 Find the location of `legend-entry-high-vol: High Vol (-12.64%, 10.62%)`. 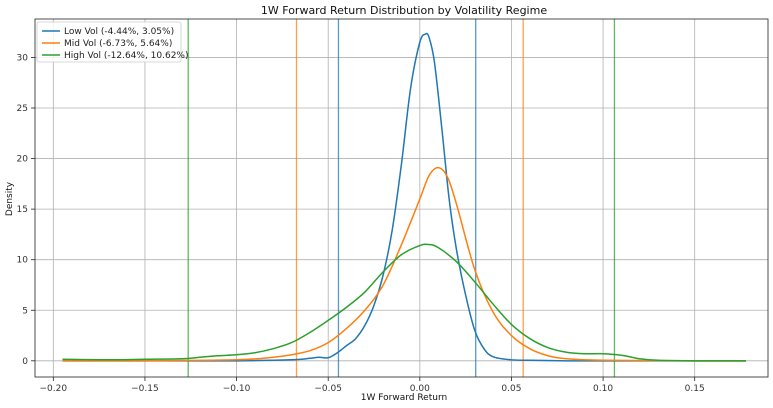

legend-entry-high-vol: High Vol (-12.64%, 10.62%) is located at coordinates (115, 56).